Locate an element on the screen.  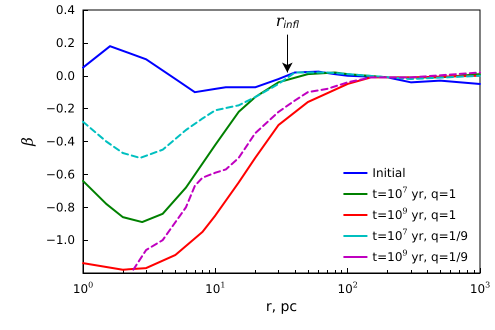
y-tick-label: 0.2 is located at coordinates (65, 43).